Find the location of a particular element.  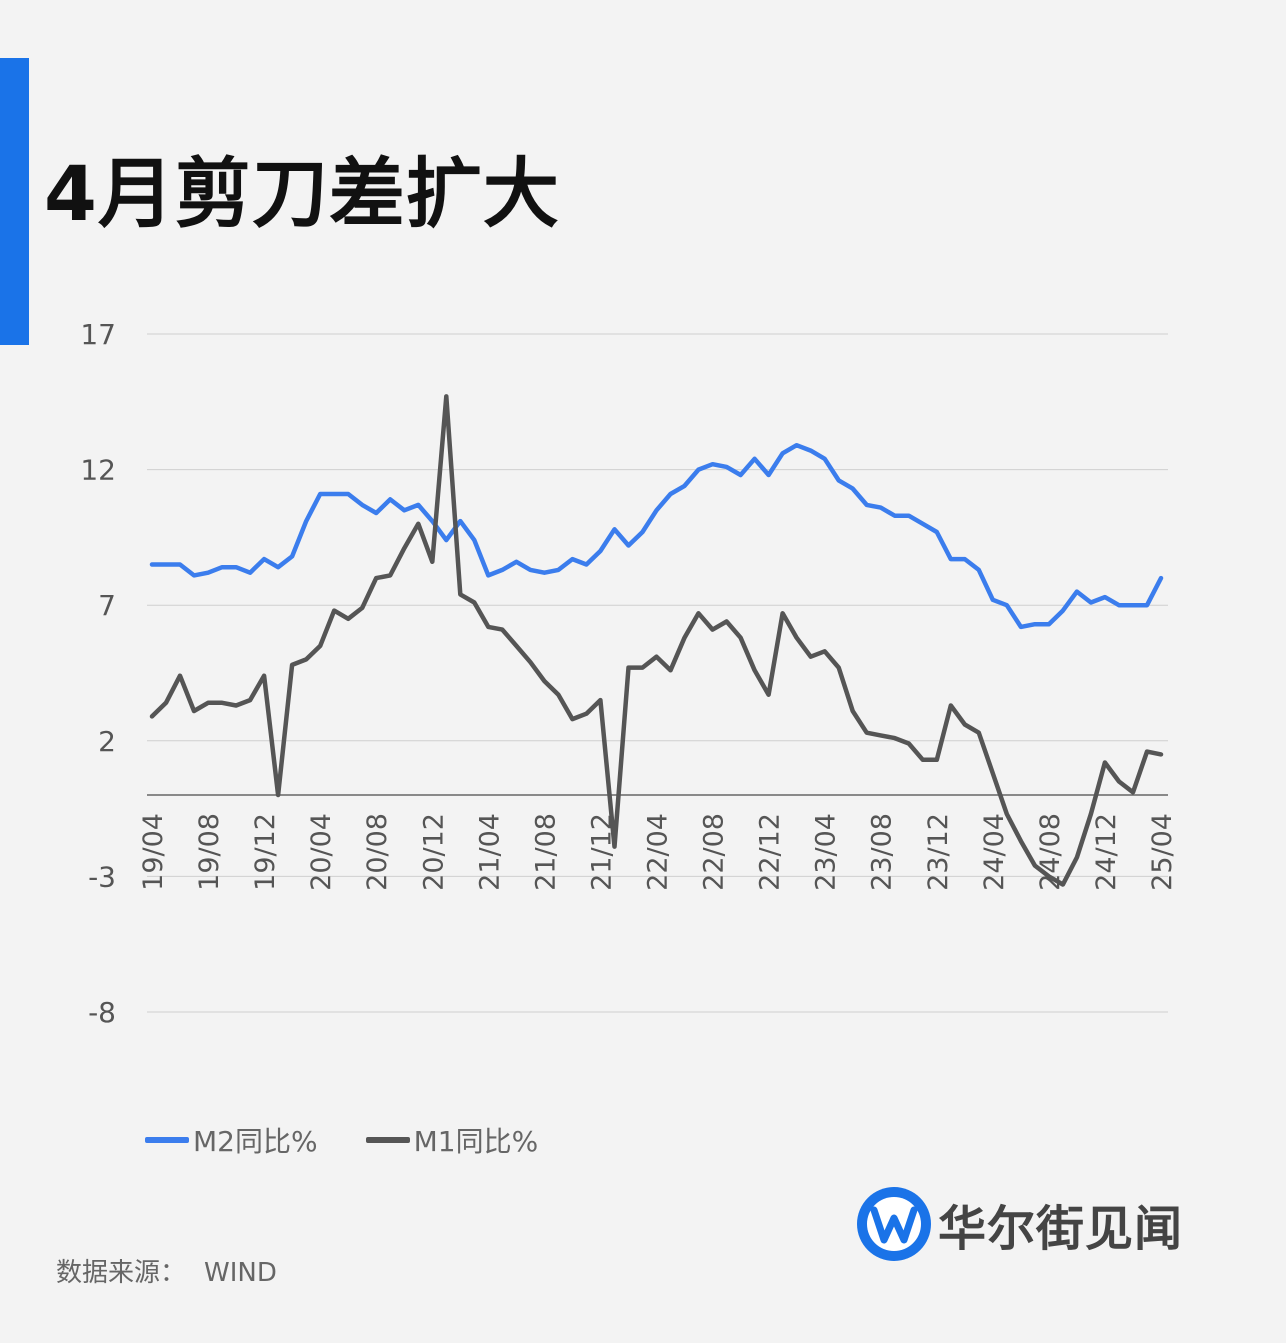

legend-label-m2: M2同比% is located at coordinates (255, 1141).